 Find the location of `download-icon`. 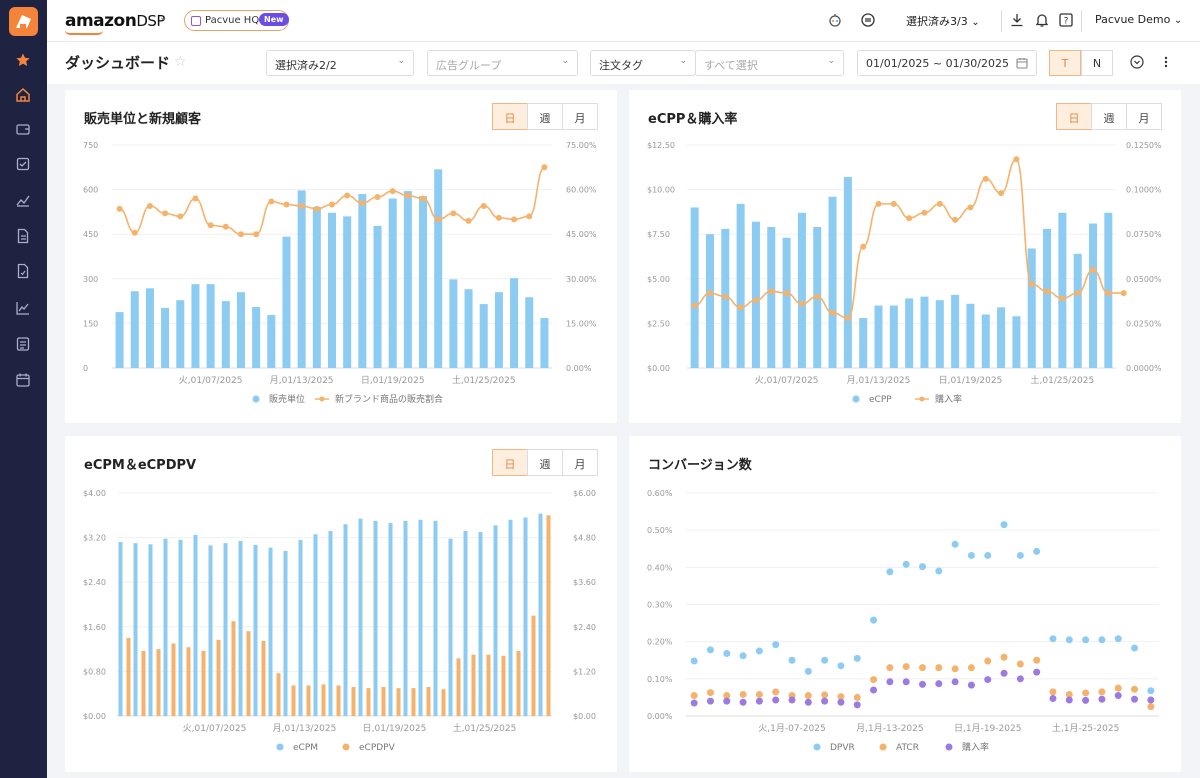

download-icon is located at coordinates (1017, 20).